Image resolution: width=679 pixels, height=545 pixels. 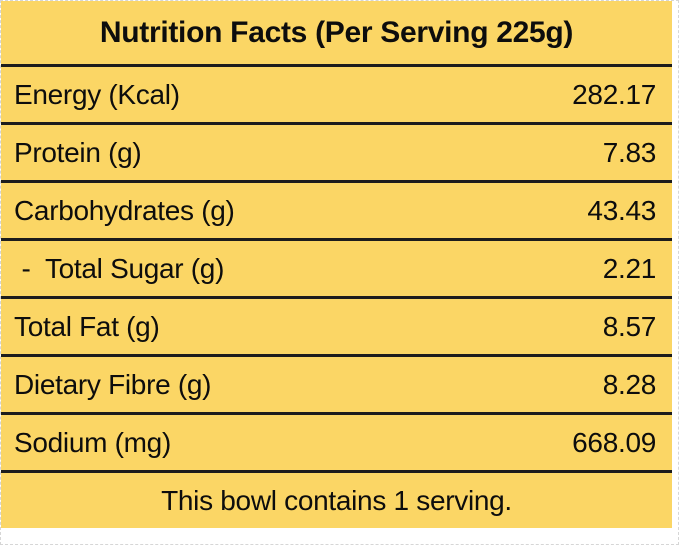 I want to click on table-row-sodium: Sodium (mg) 668.09, so click(x=336, y=444).